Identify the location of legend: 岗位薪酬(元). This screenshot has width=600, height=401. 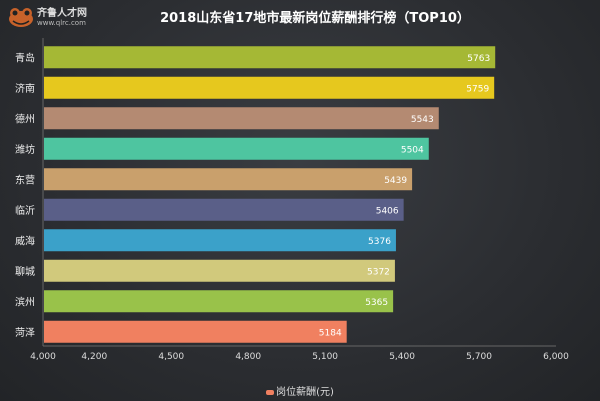
(300, 390).